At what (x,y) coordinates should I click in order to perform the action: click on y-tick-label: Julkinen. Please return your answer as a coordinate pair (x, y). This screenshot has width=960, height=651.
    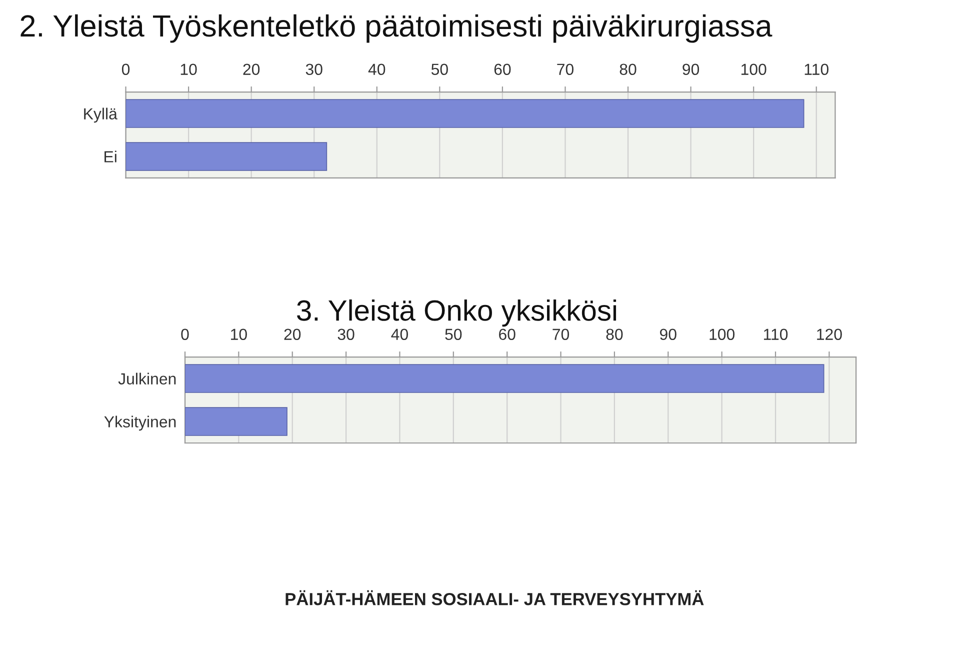
    Looking at the image, I should click on (147, 378).